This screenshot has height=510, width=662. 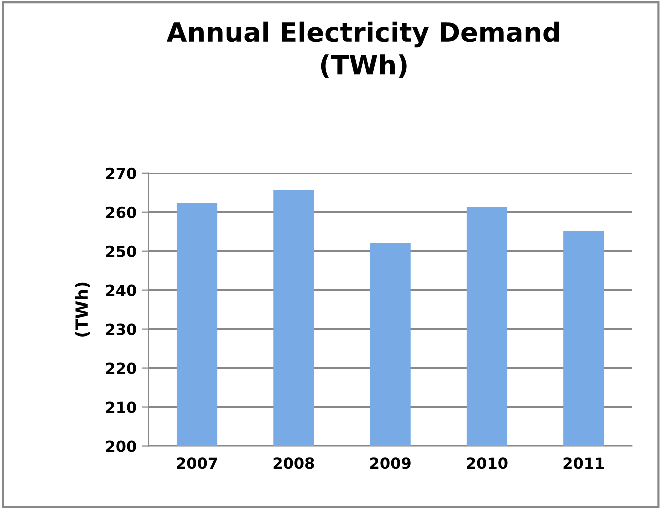 What do you see at coordinates (121, 446) in the screenshot?
I see `y-tick-label: 200` at bounding box center [121, 446].